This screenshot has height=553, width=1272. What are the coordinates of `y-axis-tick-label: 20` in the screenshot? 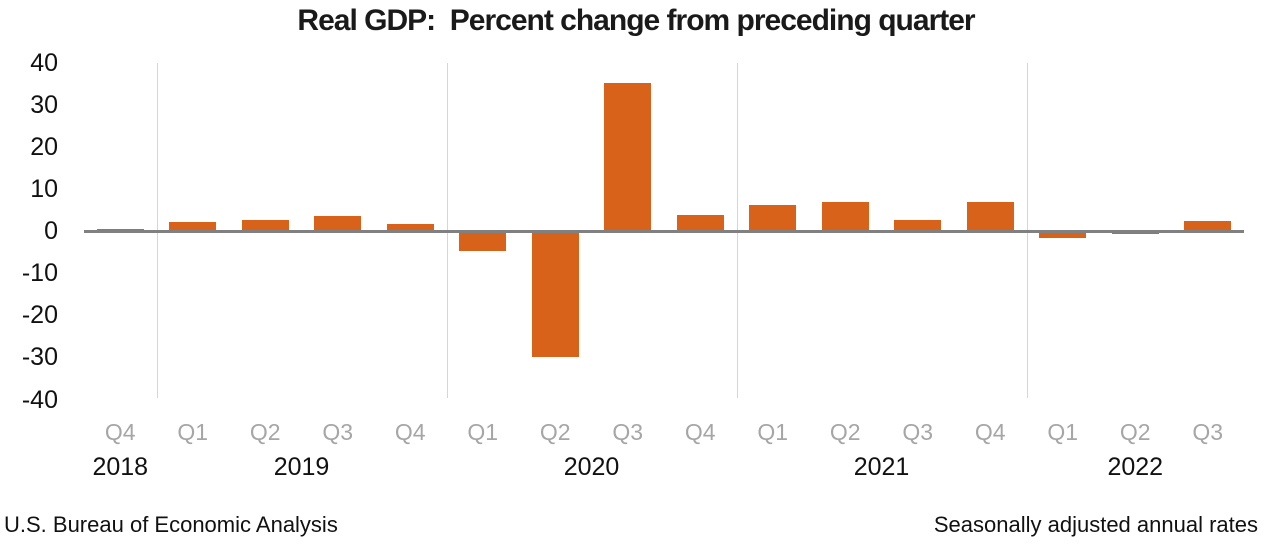 It's located at (44, 146).